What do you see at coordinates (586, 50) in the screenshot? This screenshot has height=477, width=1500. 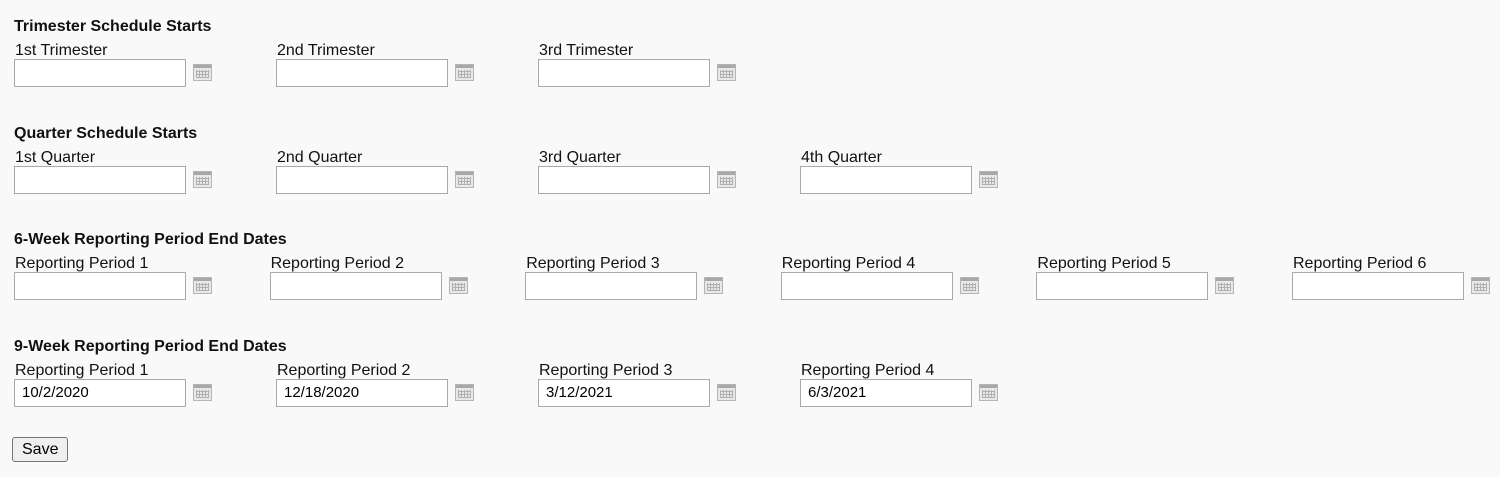 I see `field-label: 3rd Trimester` at bounding box center [586, 50].